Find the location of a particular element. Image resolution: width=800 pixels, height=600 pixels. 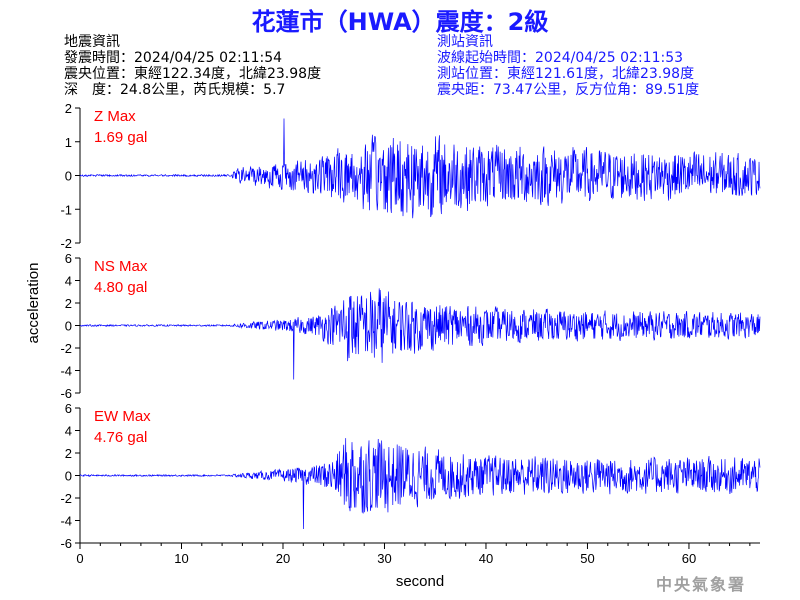

station-info-heading: 測站資訊 is located at coordinates (465, 42).